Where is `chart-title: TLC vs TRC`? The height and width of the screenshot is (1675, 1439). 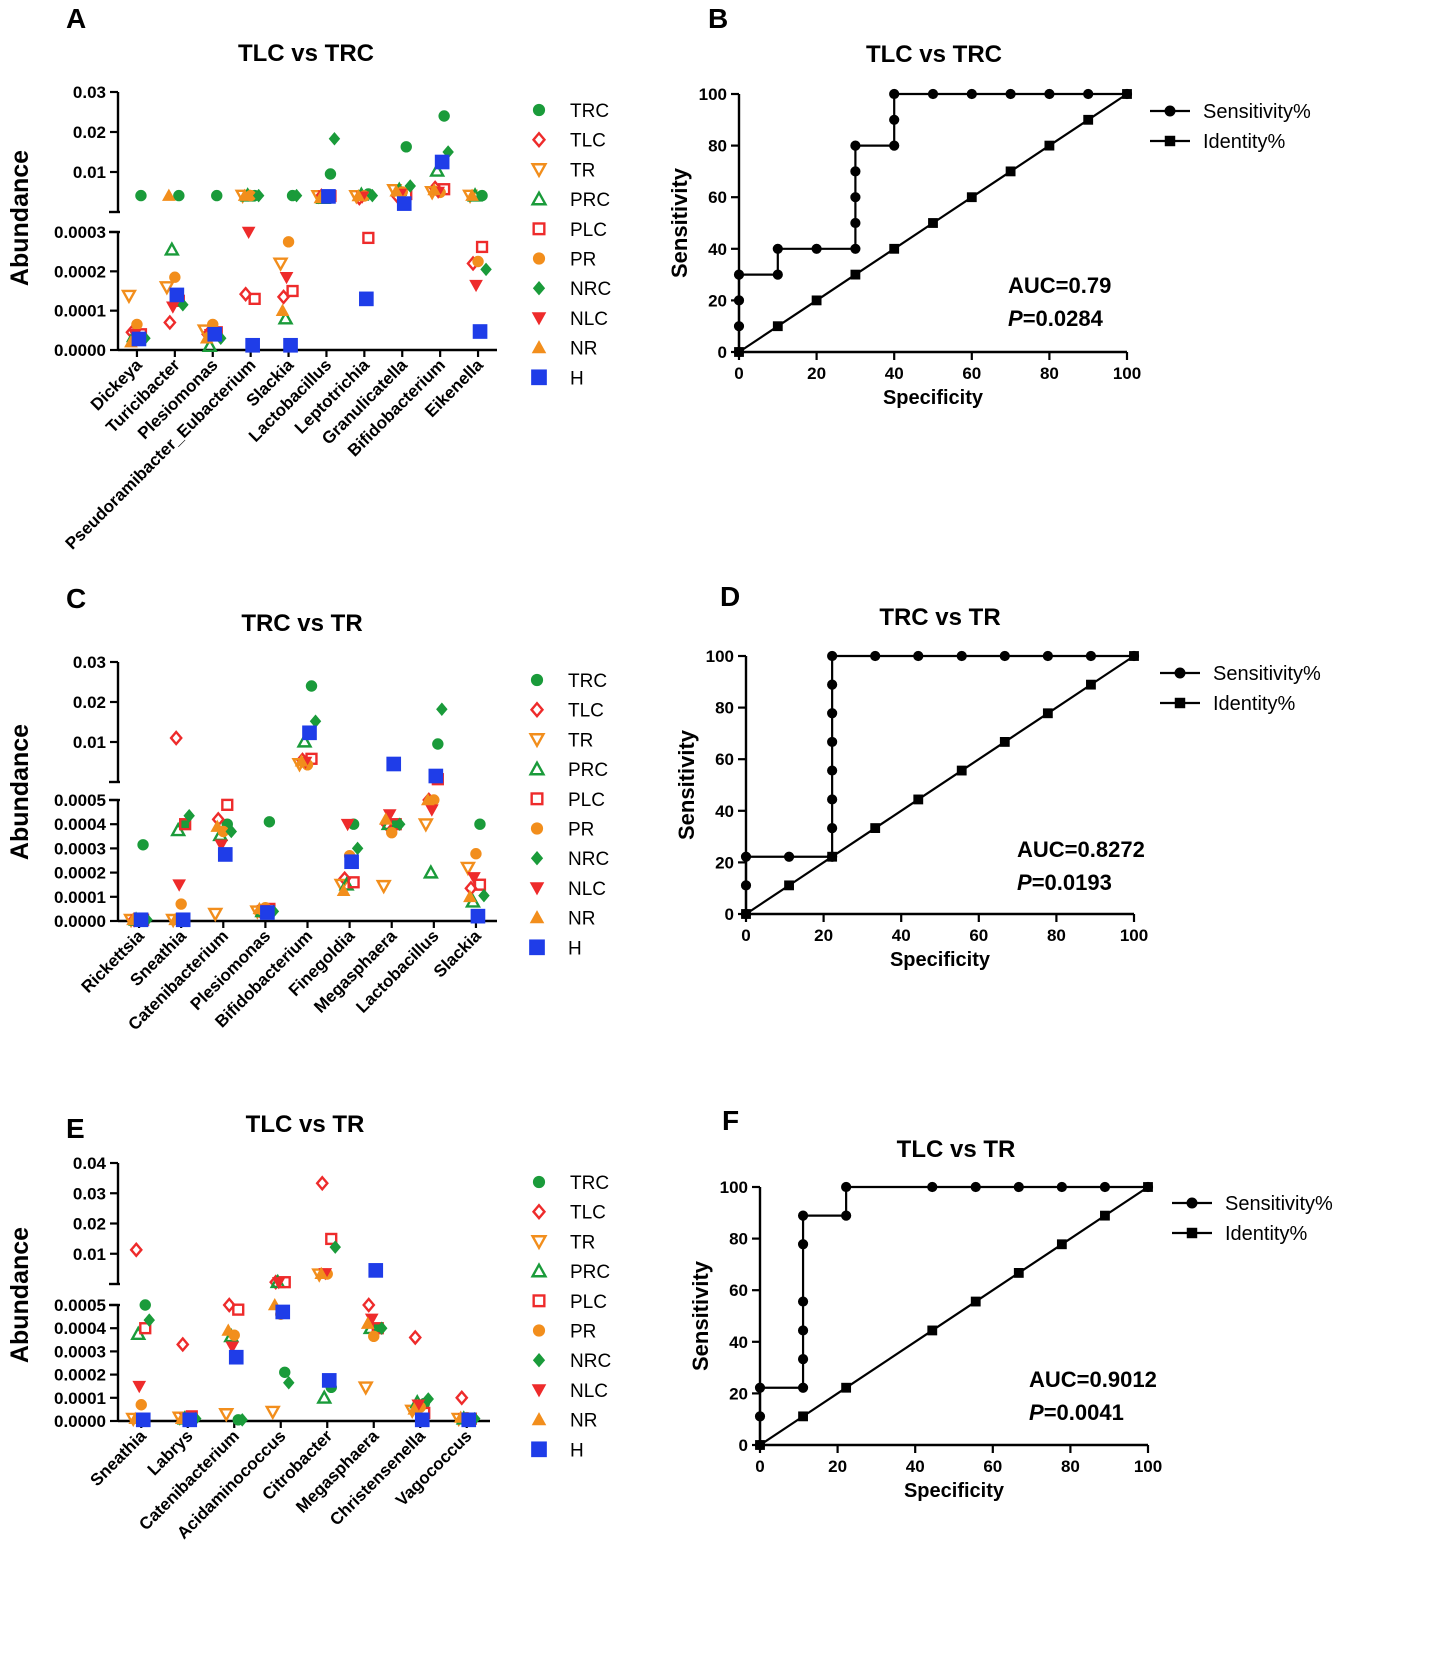 chart-title: TLC vs TRC is located at coordinates (306, 53).